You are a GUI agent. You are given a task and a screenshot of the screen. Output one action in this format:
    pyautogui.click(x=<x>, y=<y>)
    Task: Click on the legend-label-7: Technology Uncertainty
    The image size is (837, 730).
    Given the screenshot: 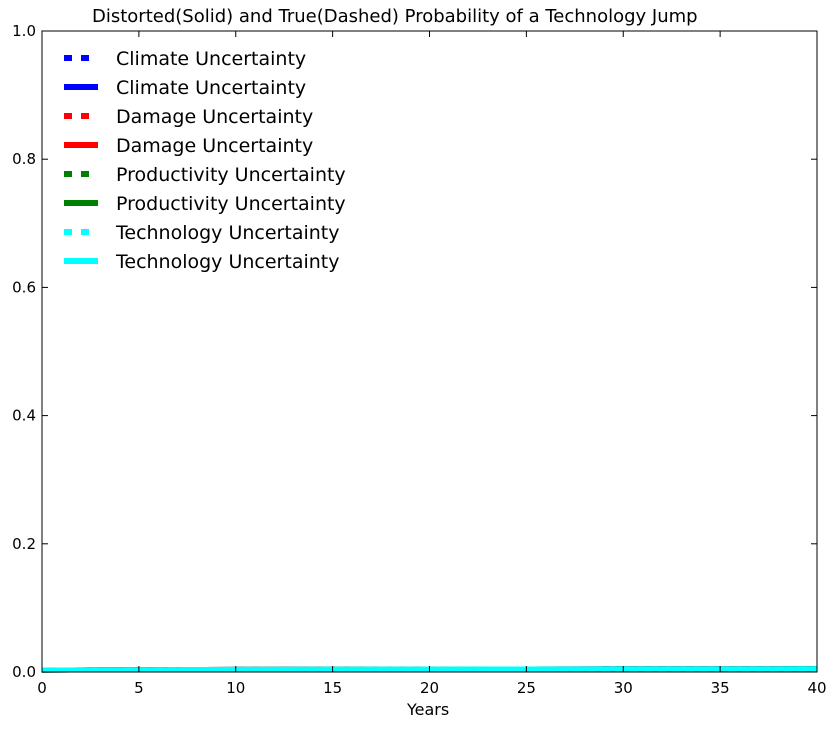 What is the action you would take?
    pyautogui.click(x=227, y=233)
    